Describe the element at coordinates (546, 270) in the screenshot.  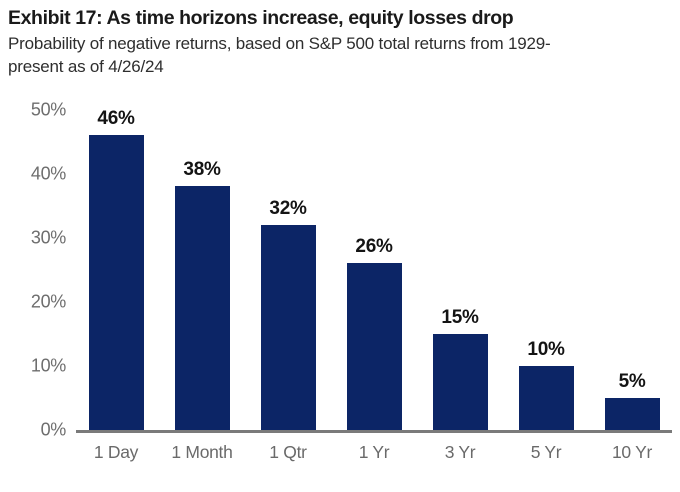
I see `bar-column: 10%` at that location.